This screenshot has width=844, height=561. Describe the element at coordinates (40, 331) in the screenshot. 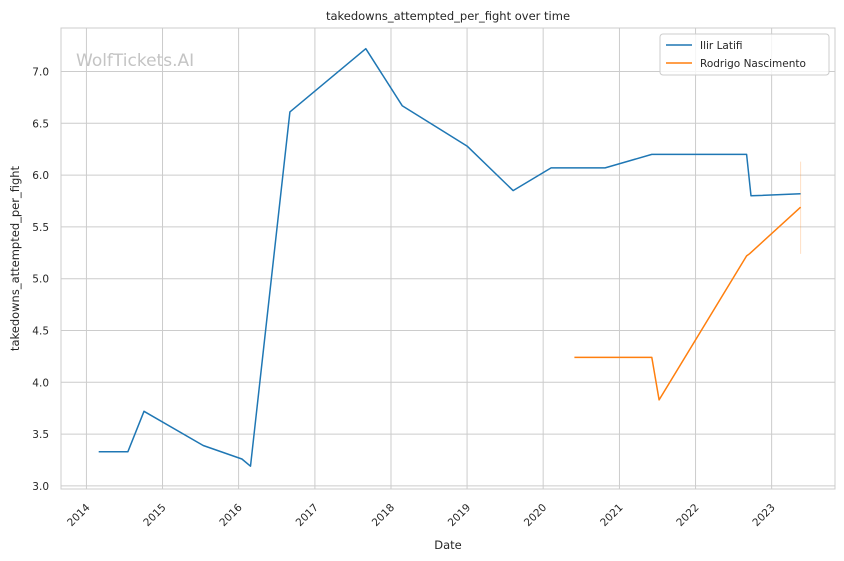

I see `y-tick-label: 4.5` at that location.